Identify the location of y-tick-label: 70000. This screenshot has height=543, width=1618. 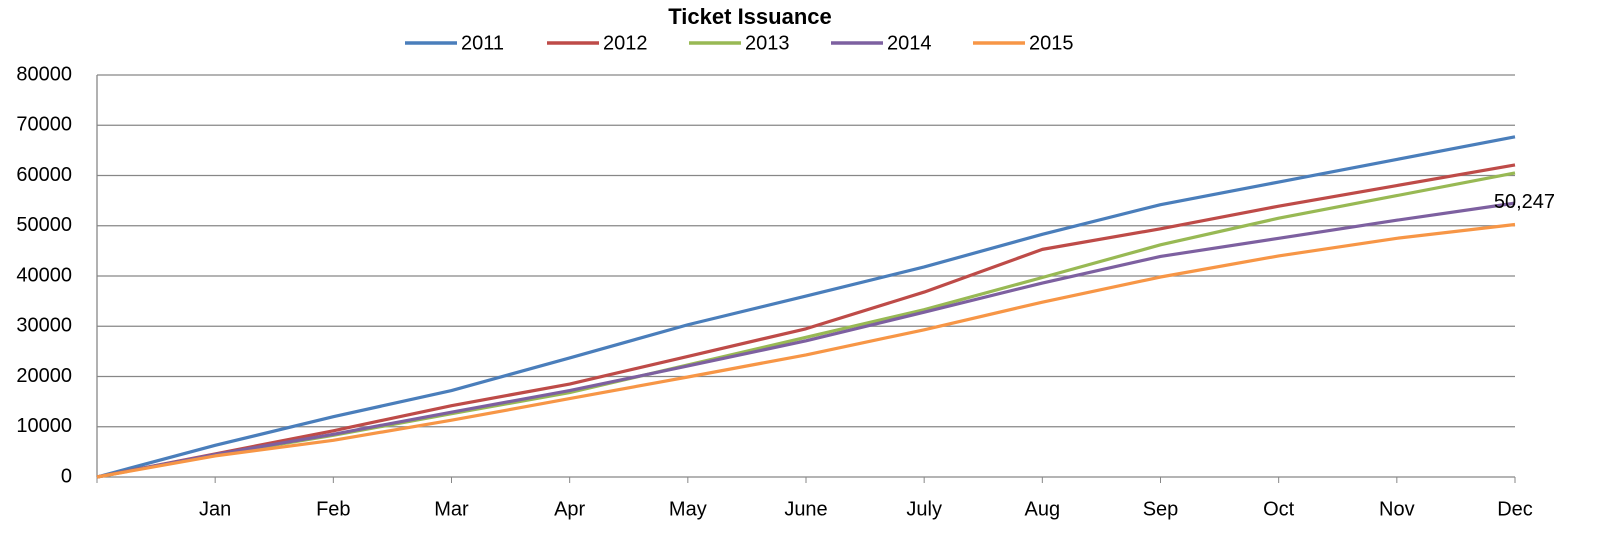
(44, 125).